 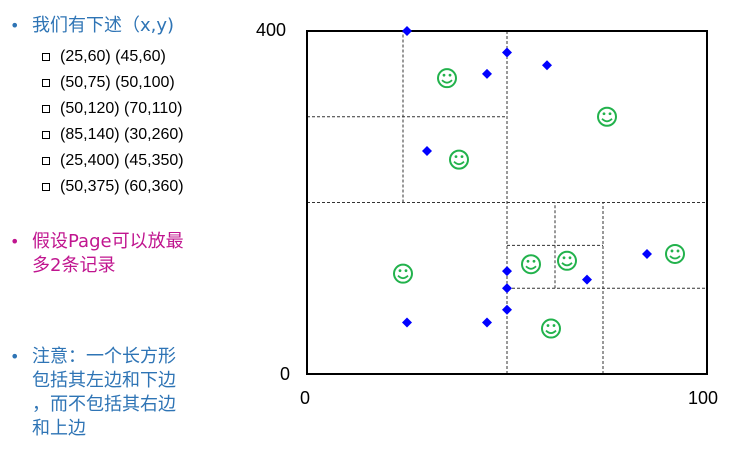 I want to click on point-pair-text: (50,120) (70,110), so click(x=121, y=108).